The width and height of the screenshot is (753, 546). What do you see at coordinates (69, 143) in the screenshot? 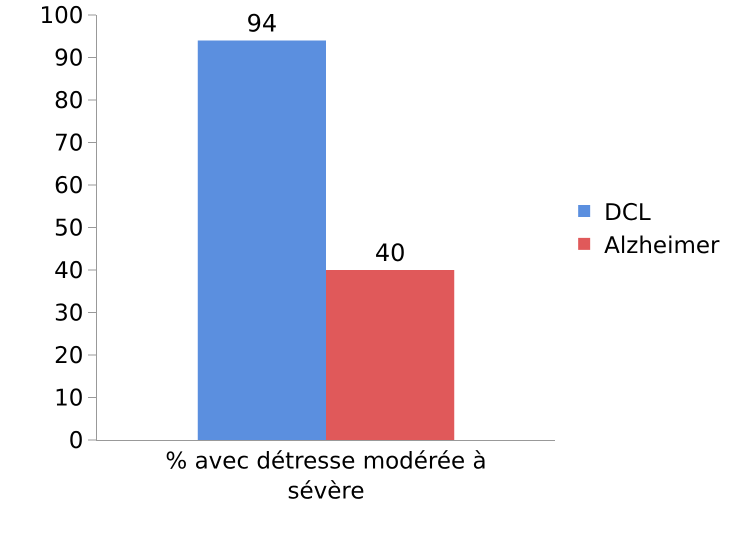
I see `y-tick-label: 70` at bounding box center [69, 143].